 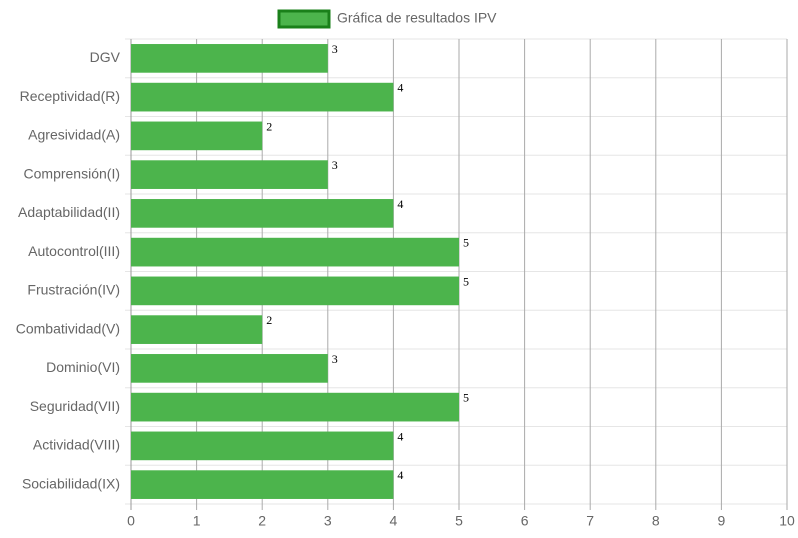 I want to click on x-tick-label: 1, so click(x=197, y=521).